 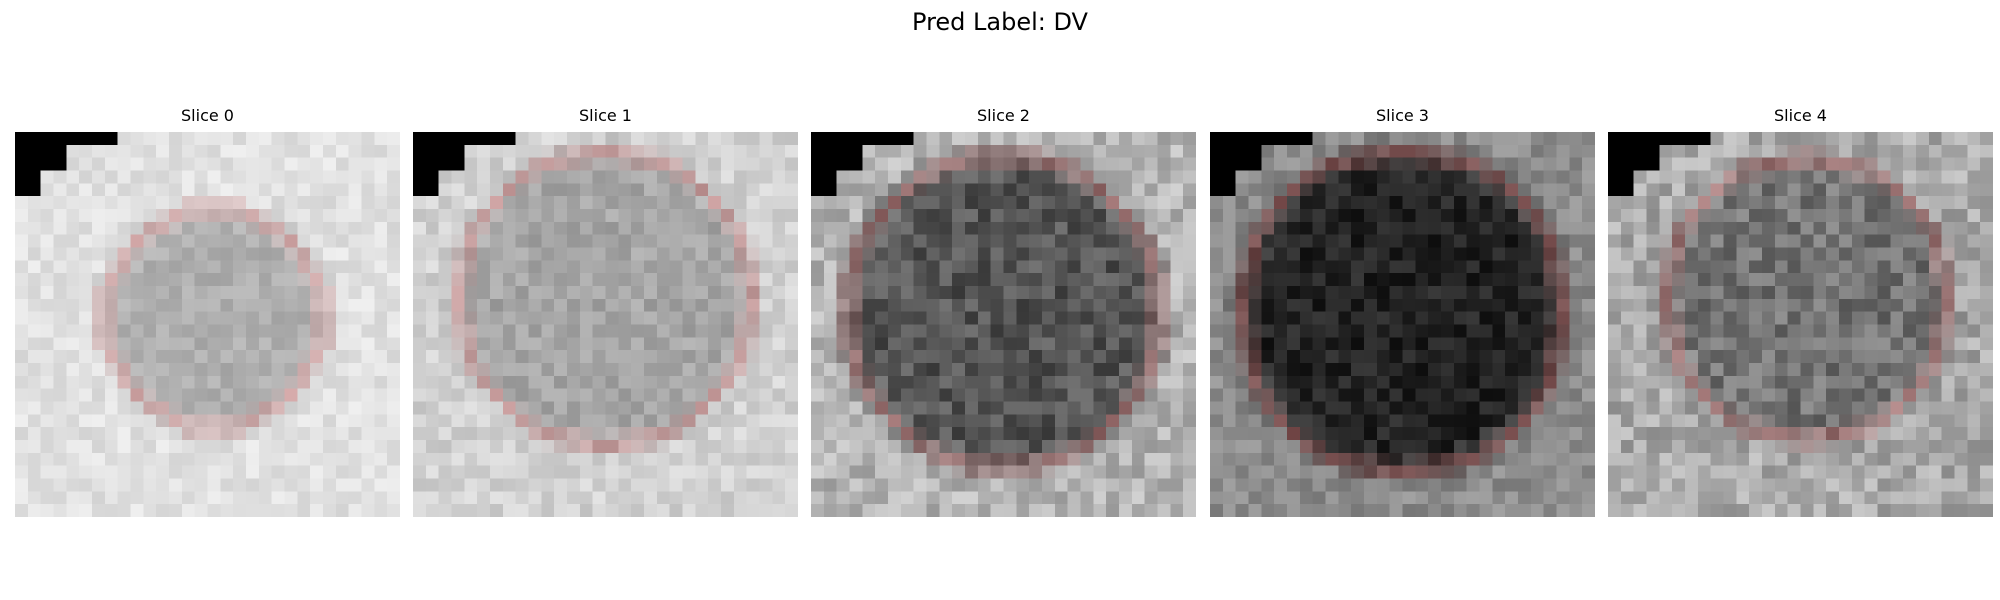 I want to click on slice-panel-4: Slice 4, so click(x=1800, y=311).